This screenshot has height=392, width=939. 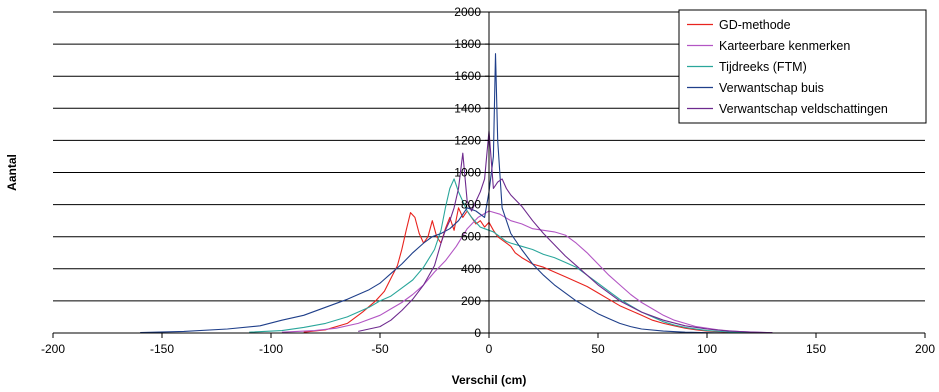 What do you see at coordinates (784, 46) in the screenshot?
I see `legend-label-1: Karteerbare kenmerken` at bounding box center [784, 46].